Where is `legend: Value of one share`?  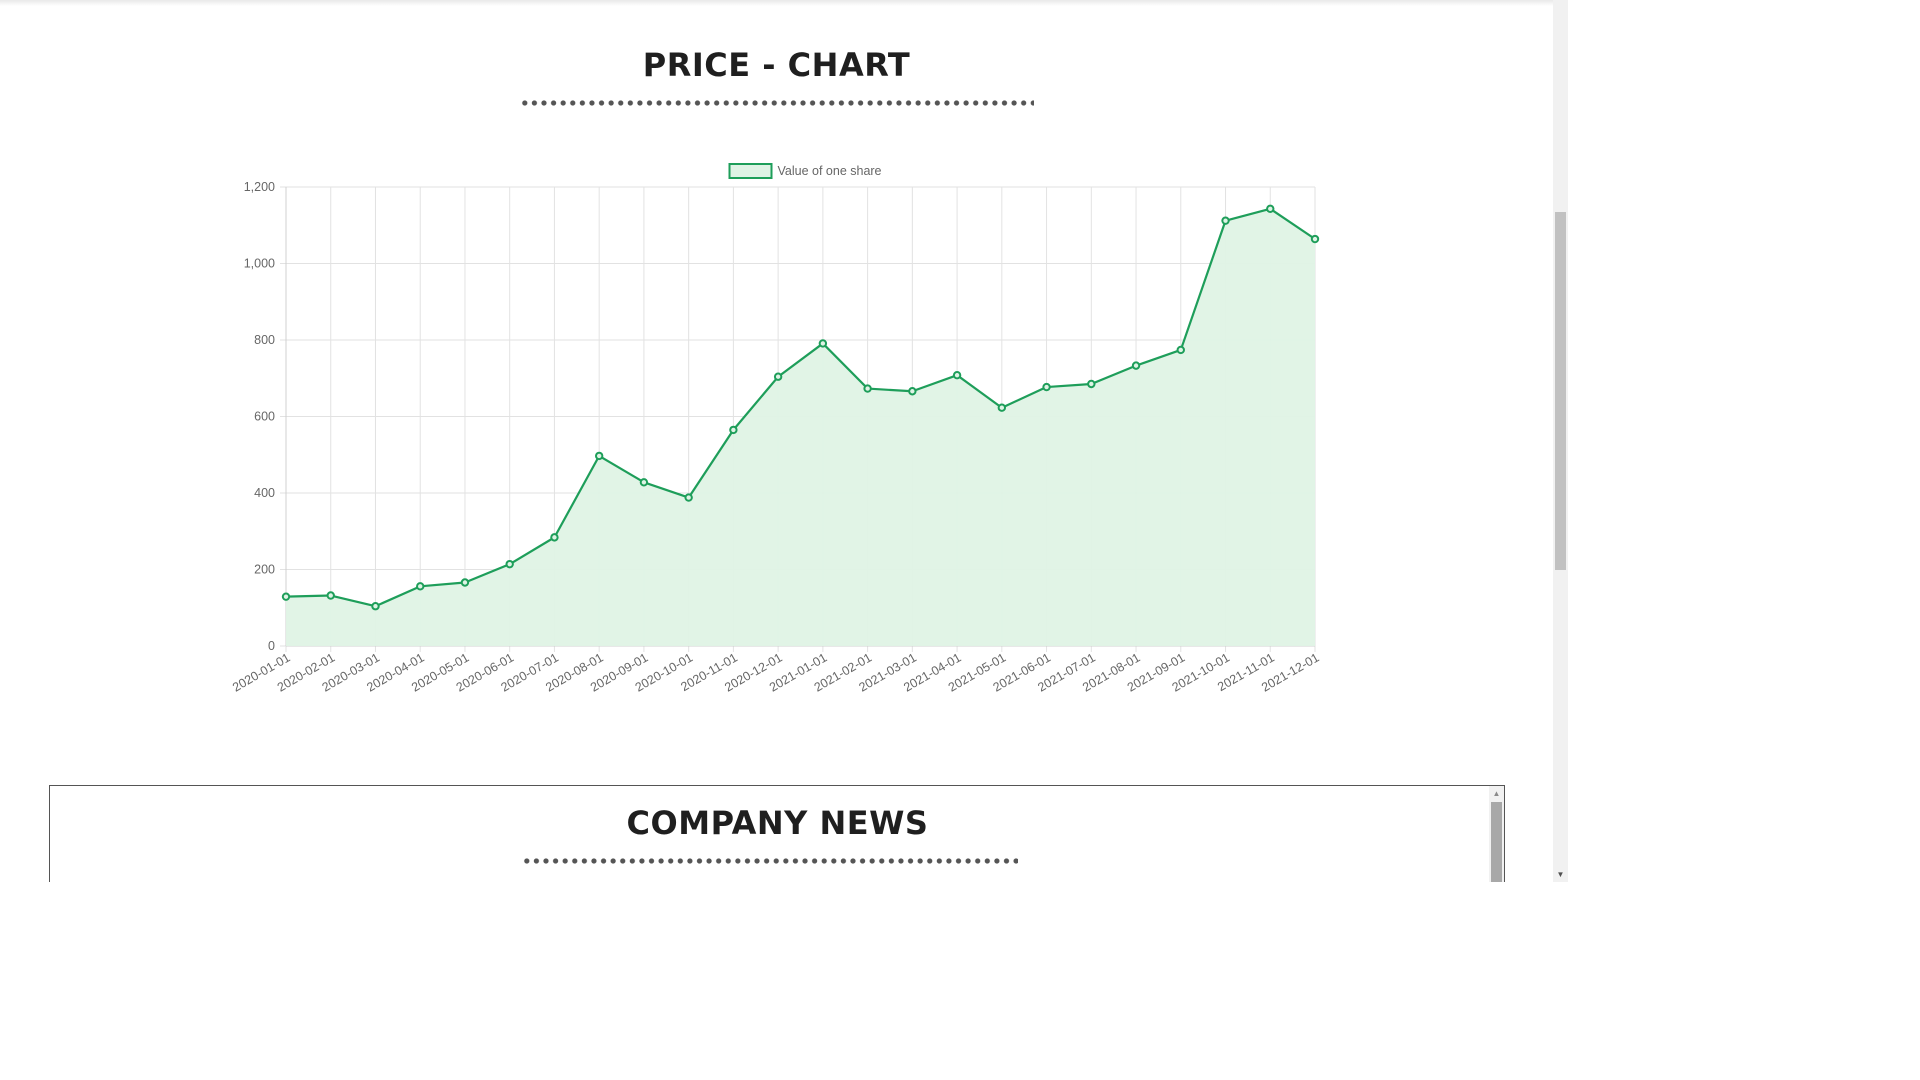
legend: Value of one share is located at coordinates (805, 171).